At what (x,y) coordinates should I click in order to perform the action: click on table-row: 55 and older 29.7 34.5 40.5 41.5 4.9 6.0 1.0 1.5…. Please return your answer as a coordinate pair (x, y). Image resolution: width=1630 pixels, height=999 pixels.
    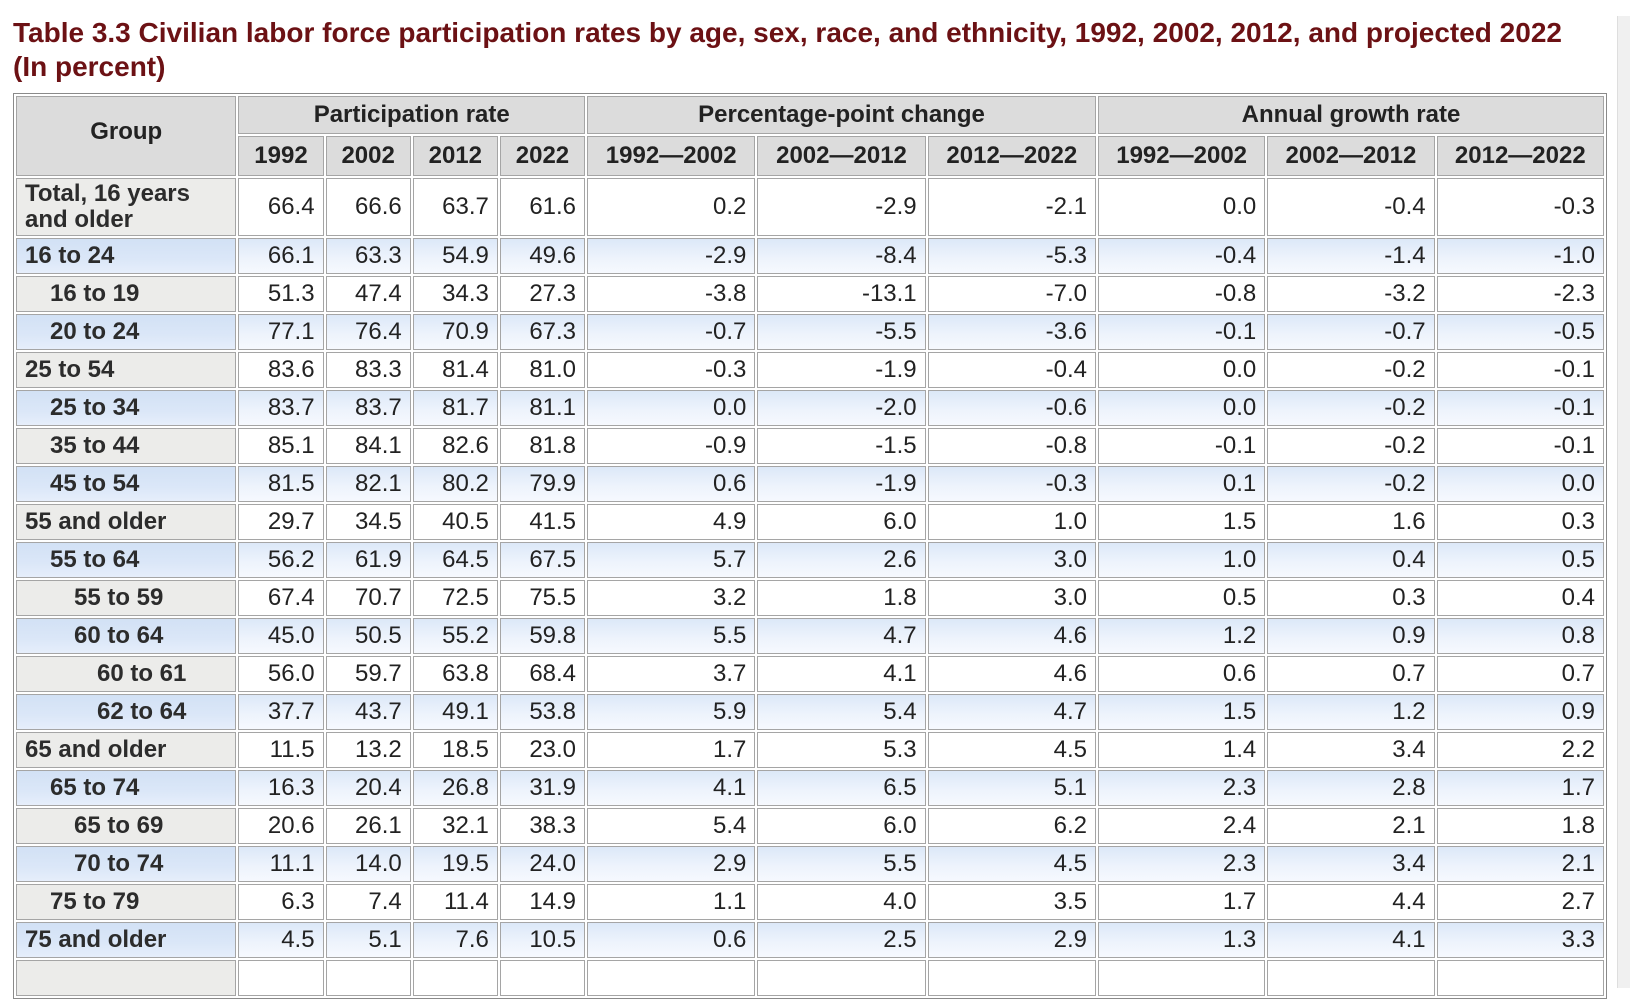
    Looking at the image, I should click on (810, 522).